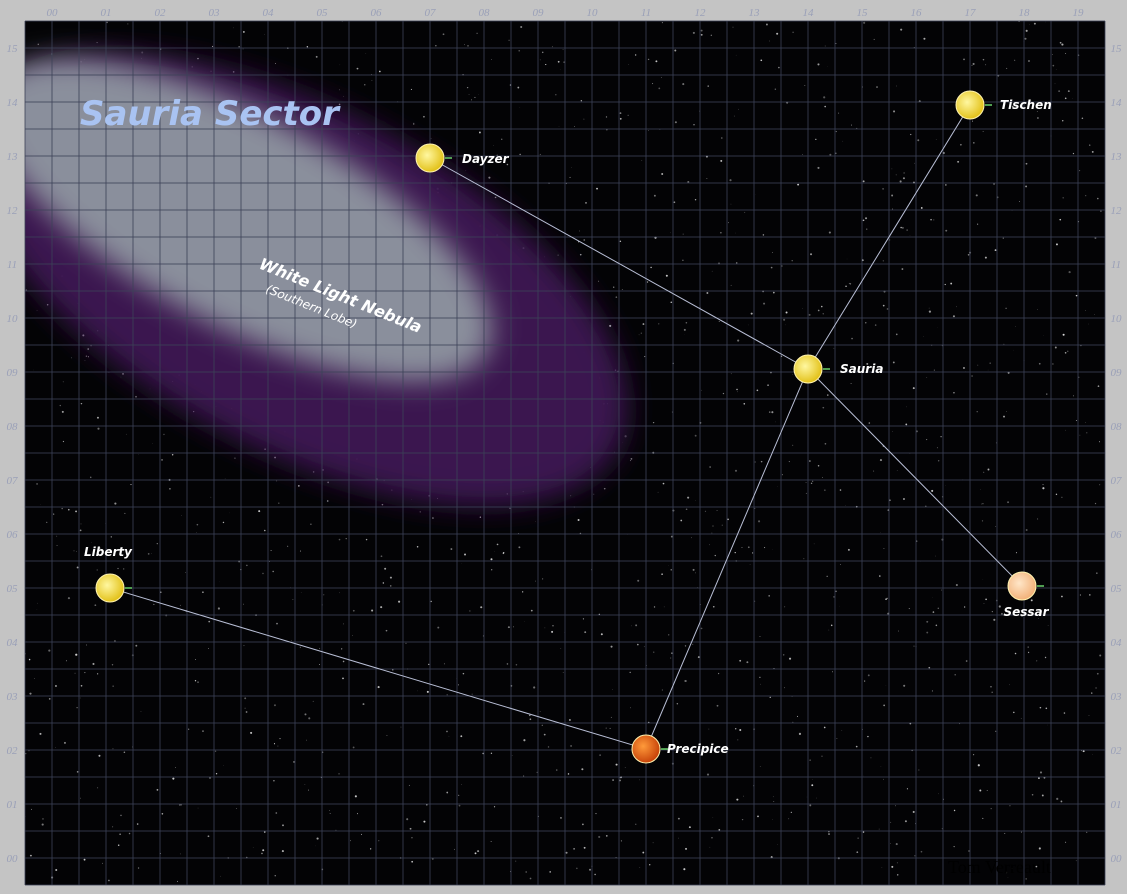 The height and width of the screenshot is (894, 1127). Describe the element at coordinates (698, 749) in the screenshot. I see `system-name: Precipice` at that location.